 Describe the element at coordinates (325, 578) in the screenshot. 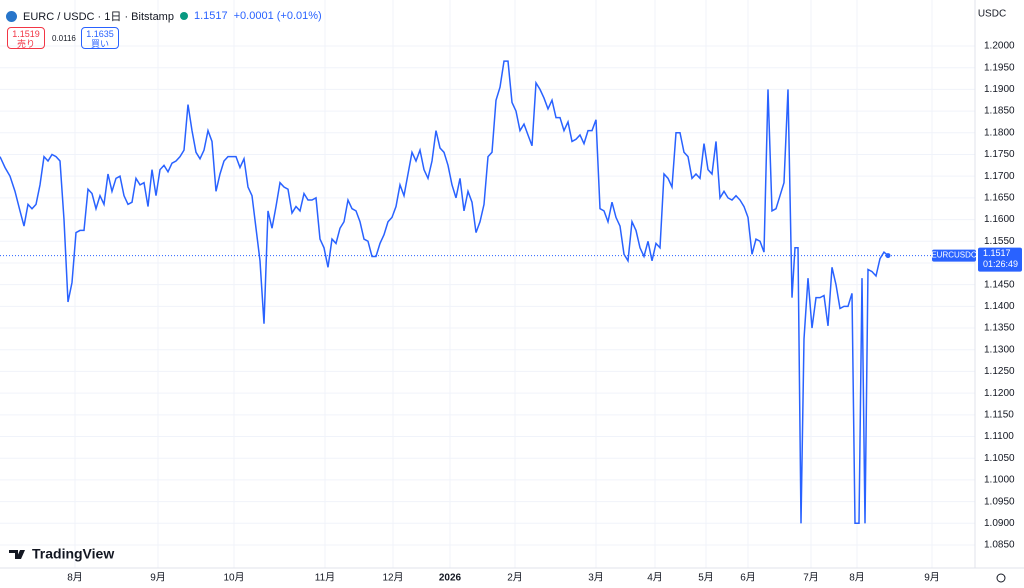

I see `x-tick-label: 11月` at that location.